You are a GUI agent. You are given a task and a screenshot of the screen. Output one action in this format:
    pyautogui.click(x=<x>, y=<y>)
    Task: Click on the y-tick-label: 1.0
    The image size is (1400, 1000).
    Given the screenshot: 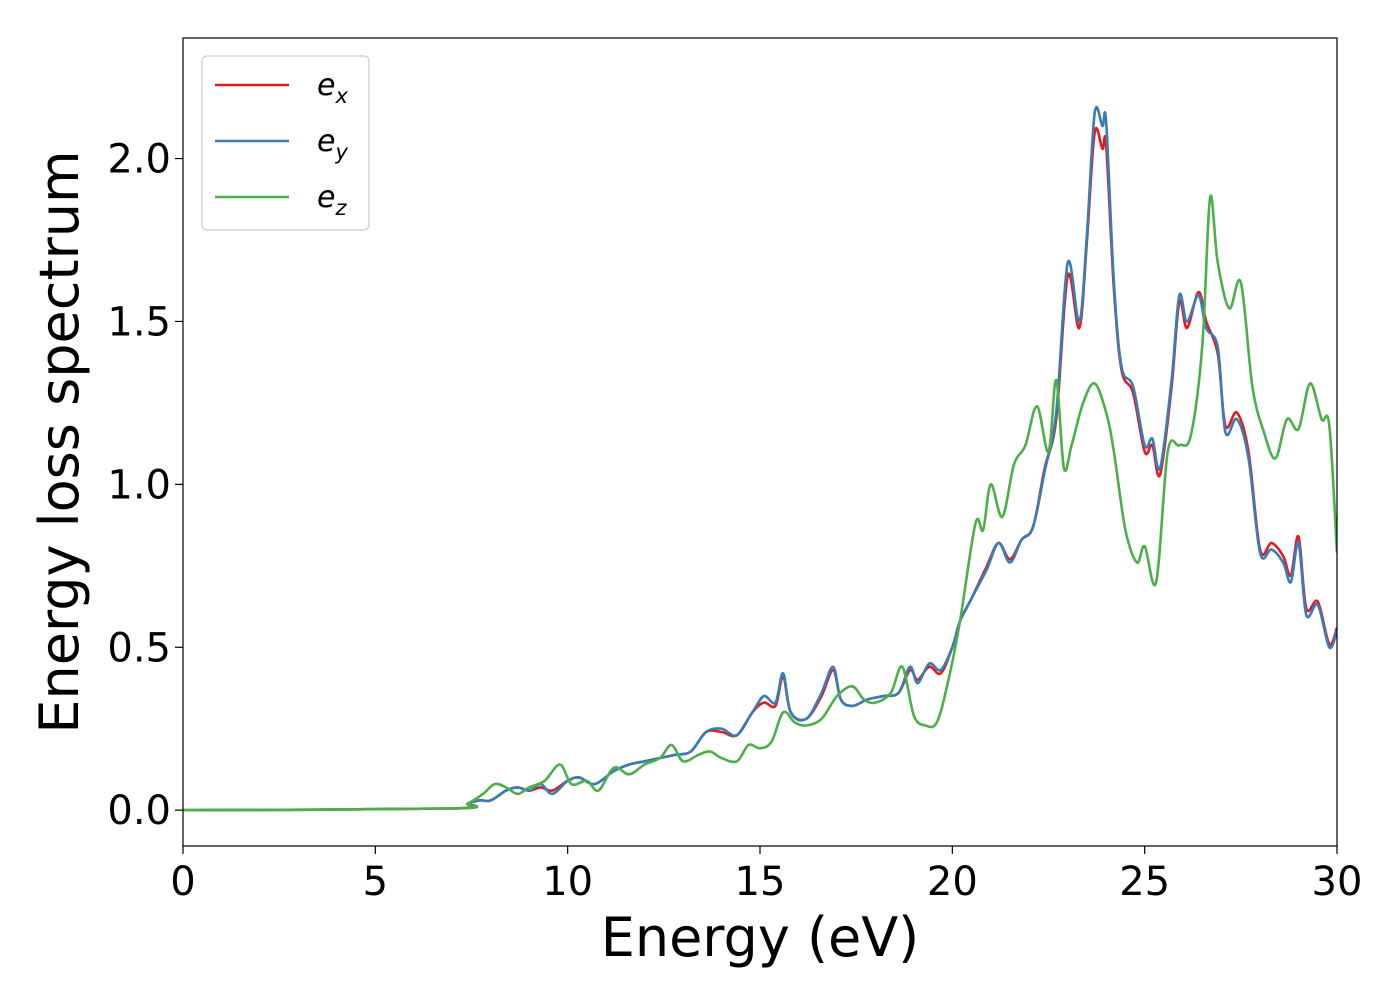 What is the action you would take?
    pyautogui.click(x=139, y=485)
    